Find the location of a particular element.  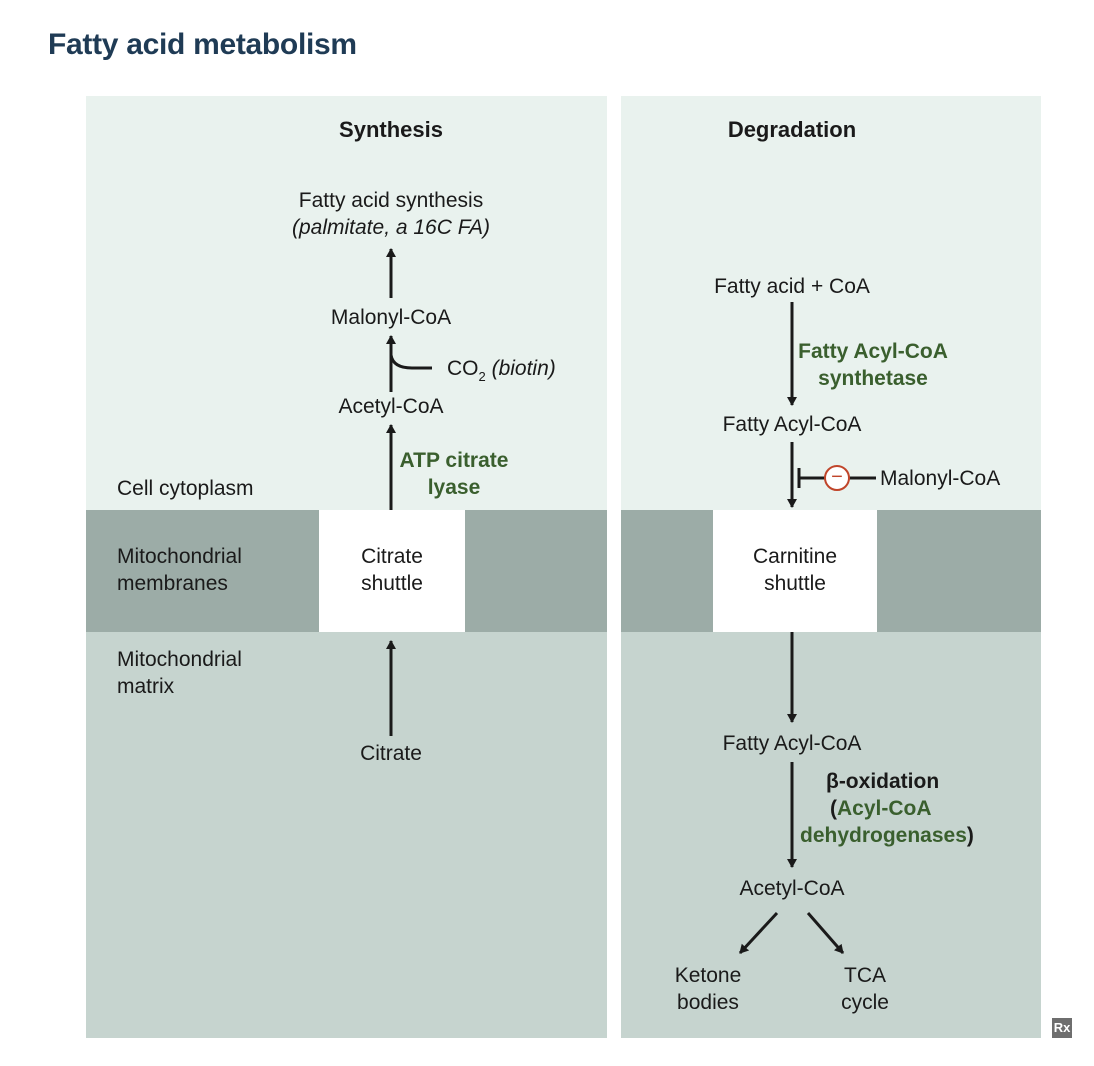

matrix-label-line2: matrix is located at coordinates (146, 686).